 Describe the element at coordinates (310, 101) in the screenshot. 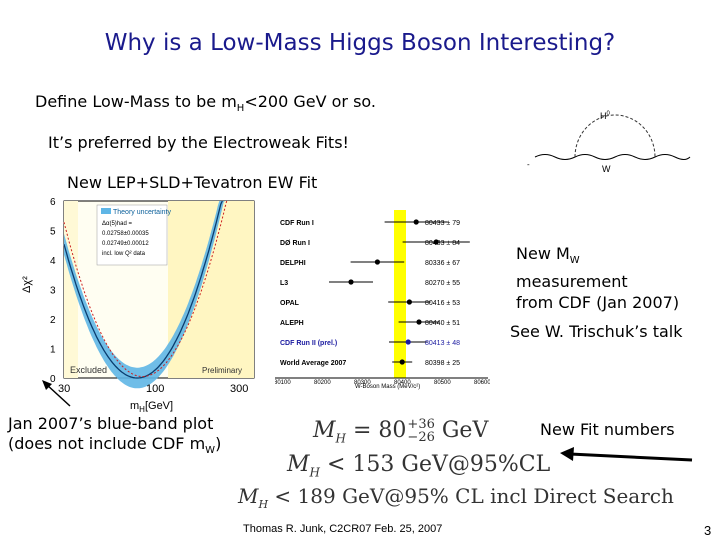

I see `define-text-post: <200 GeV or so.` at that location.